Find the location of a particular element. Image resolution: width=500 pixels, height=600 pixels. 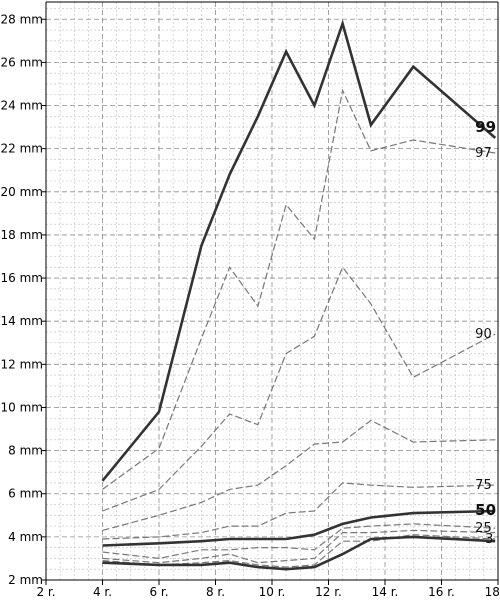

chart-series-labels: 99 97 90 75 50 253 is located at coordinates (485, 332).